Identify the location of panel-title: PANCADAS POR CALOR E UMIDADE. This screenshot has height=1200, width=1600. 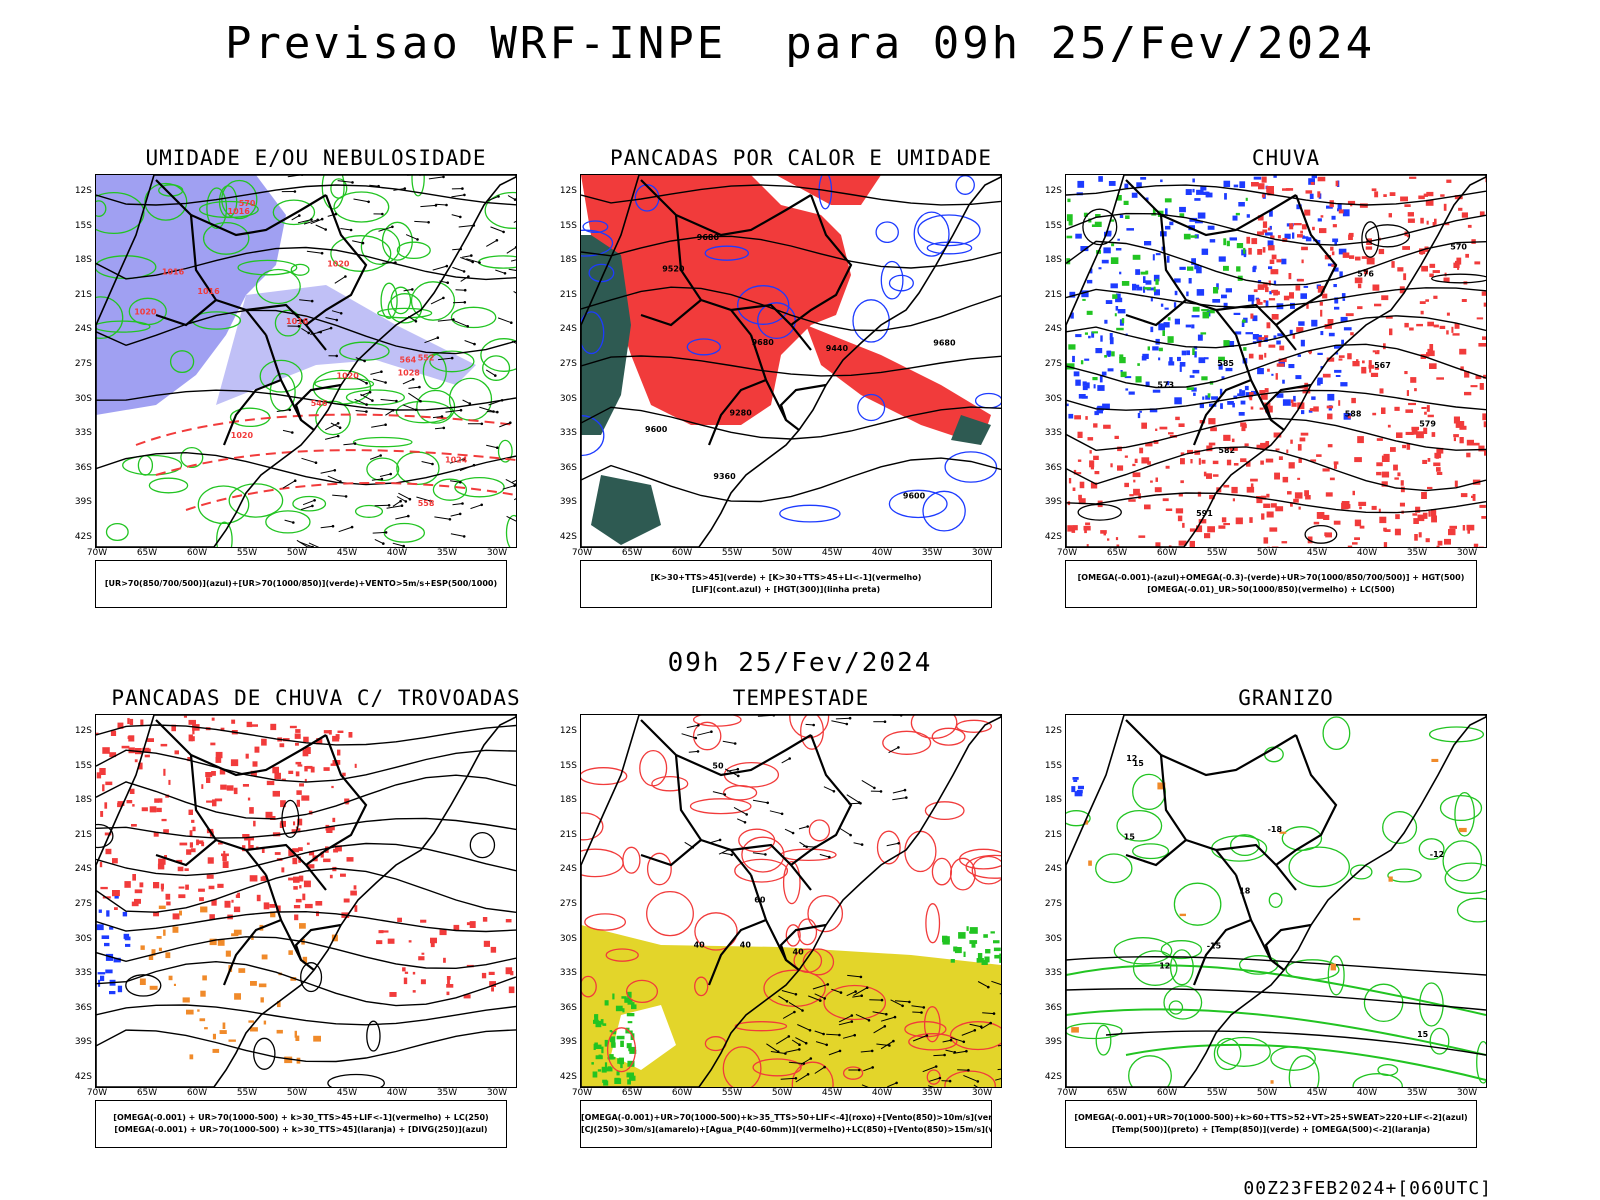
(800, 158).